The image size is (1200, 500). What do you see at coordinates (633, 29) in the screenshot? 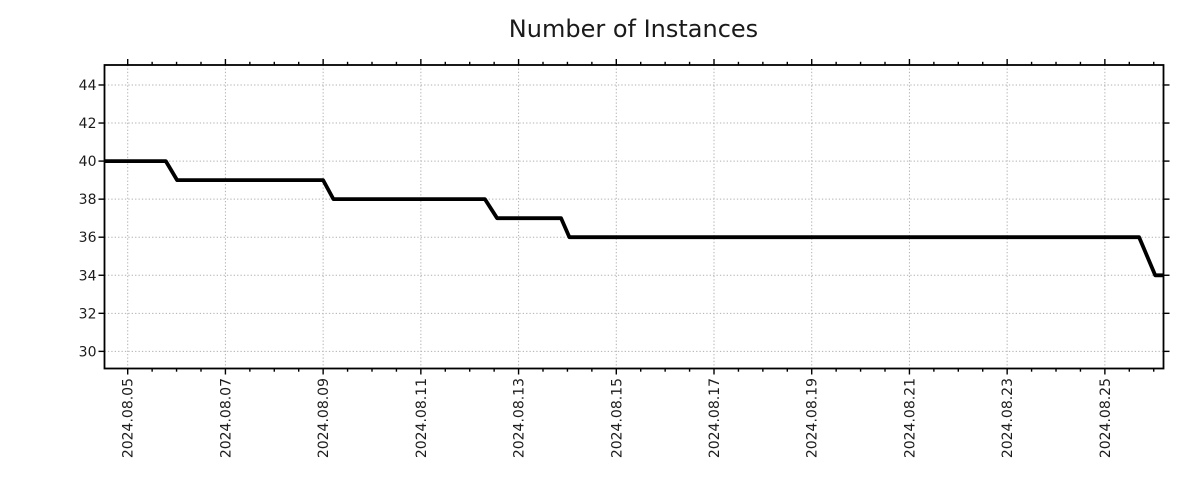
I see `chart-title: Number of Instances` at bounding box center [633, 29].